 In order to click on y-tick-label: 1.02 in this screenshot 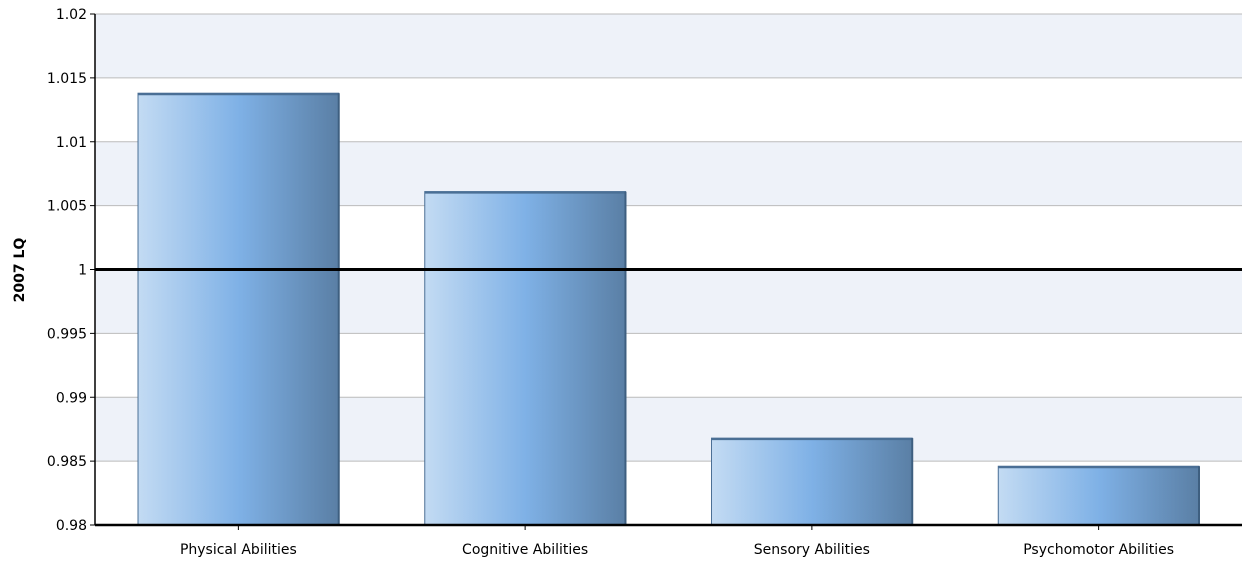, I will do `click(71, 15)`.